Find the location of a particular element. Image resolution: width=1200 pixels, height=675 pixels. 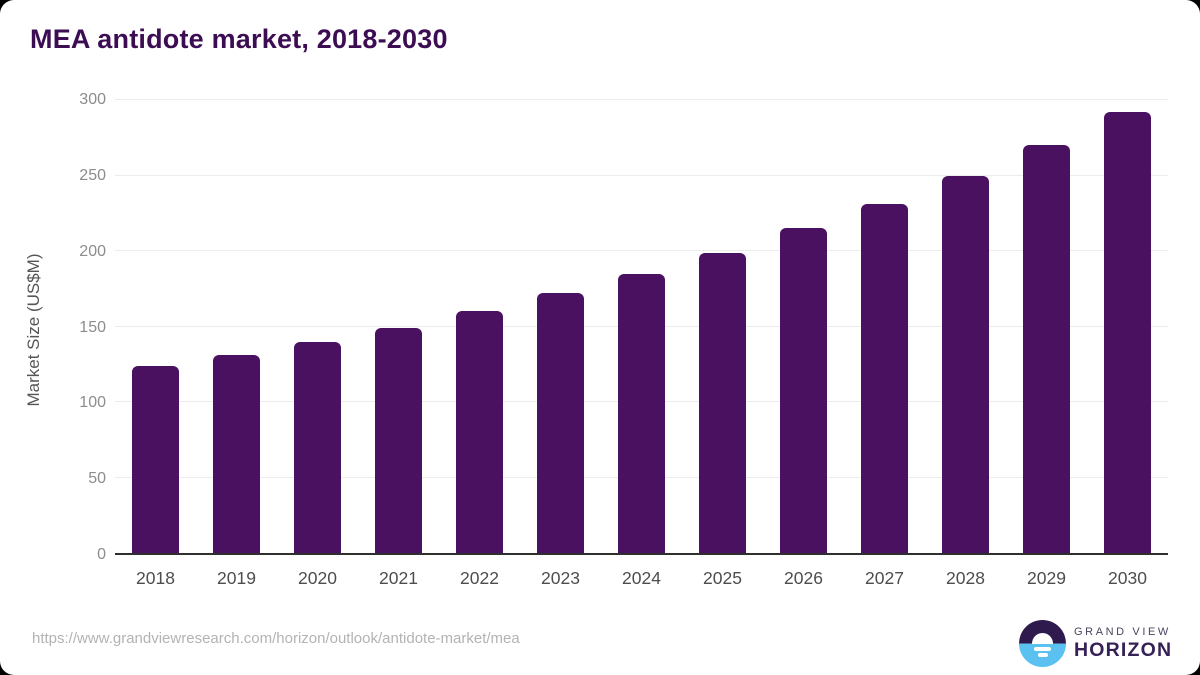

chart-title: MEA antidote market, 2018-2030 is located at coordinates (239, 39).